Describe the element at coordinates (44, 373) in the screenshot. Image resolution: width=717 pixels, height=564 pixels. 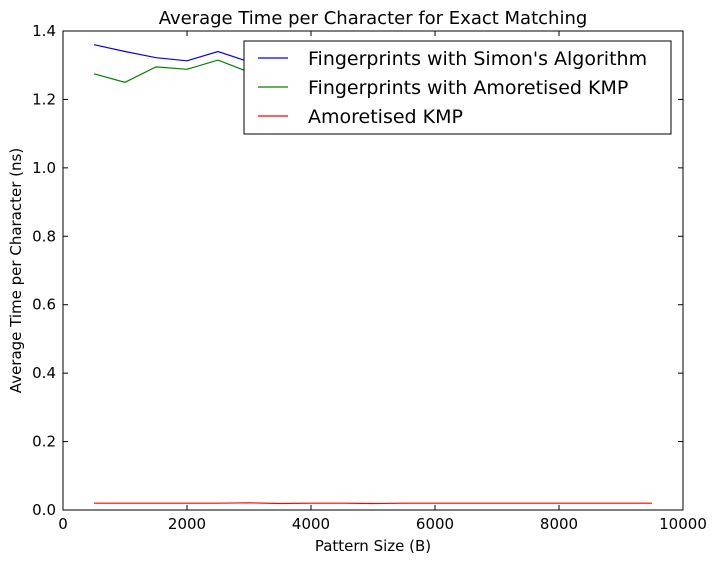
I see `y-tick-label: 0.4` at that location.